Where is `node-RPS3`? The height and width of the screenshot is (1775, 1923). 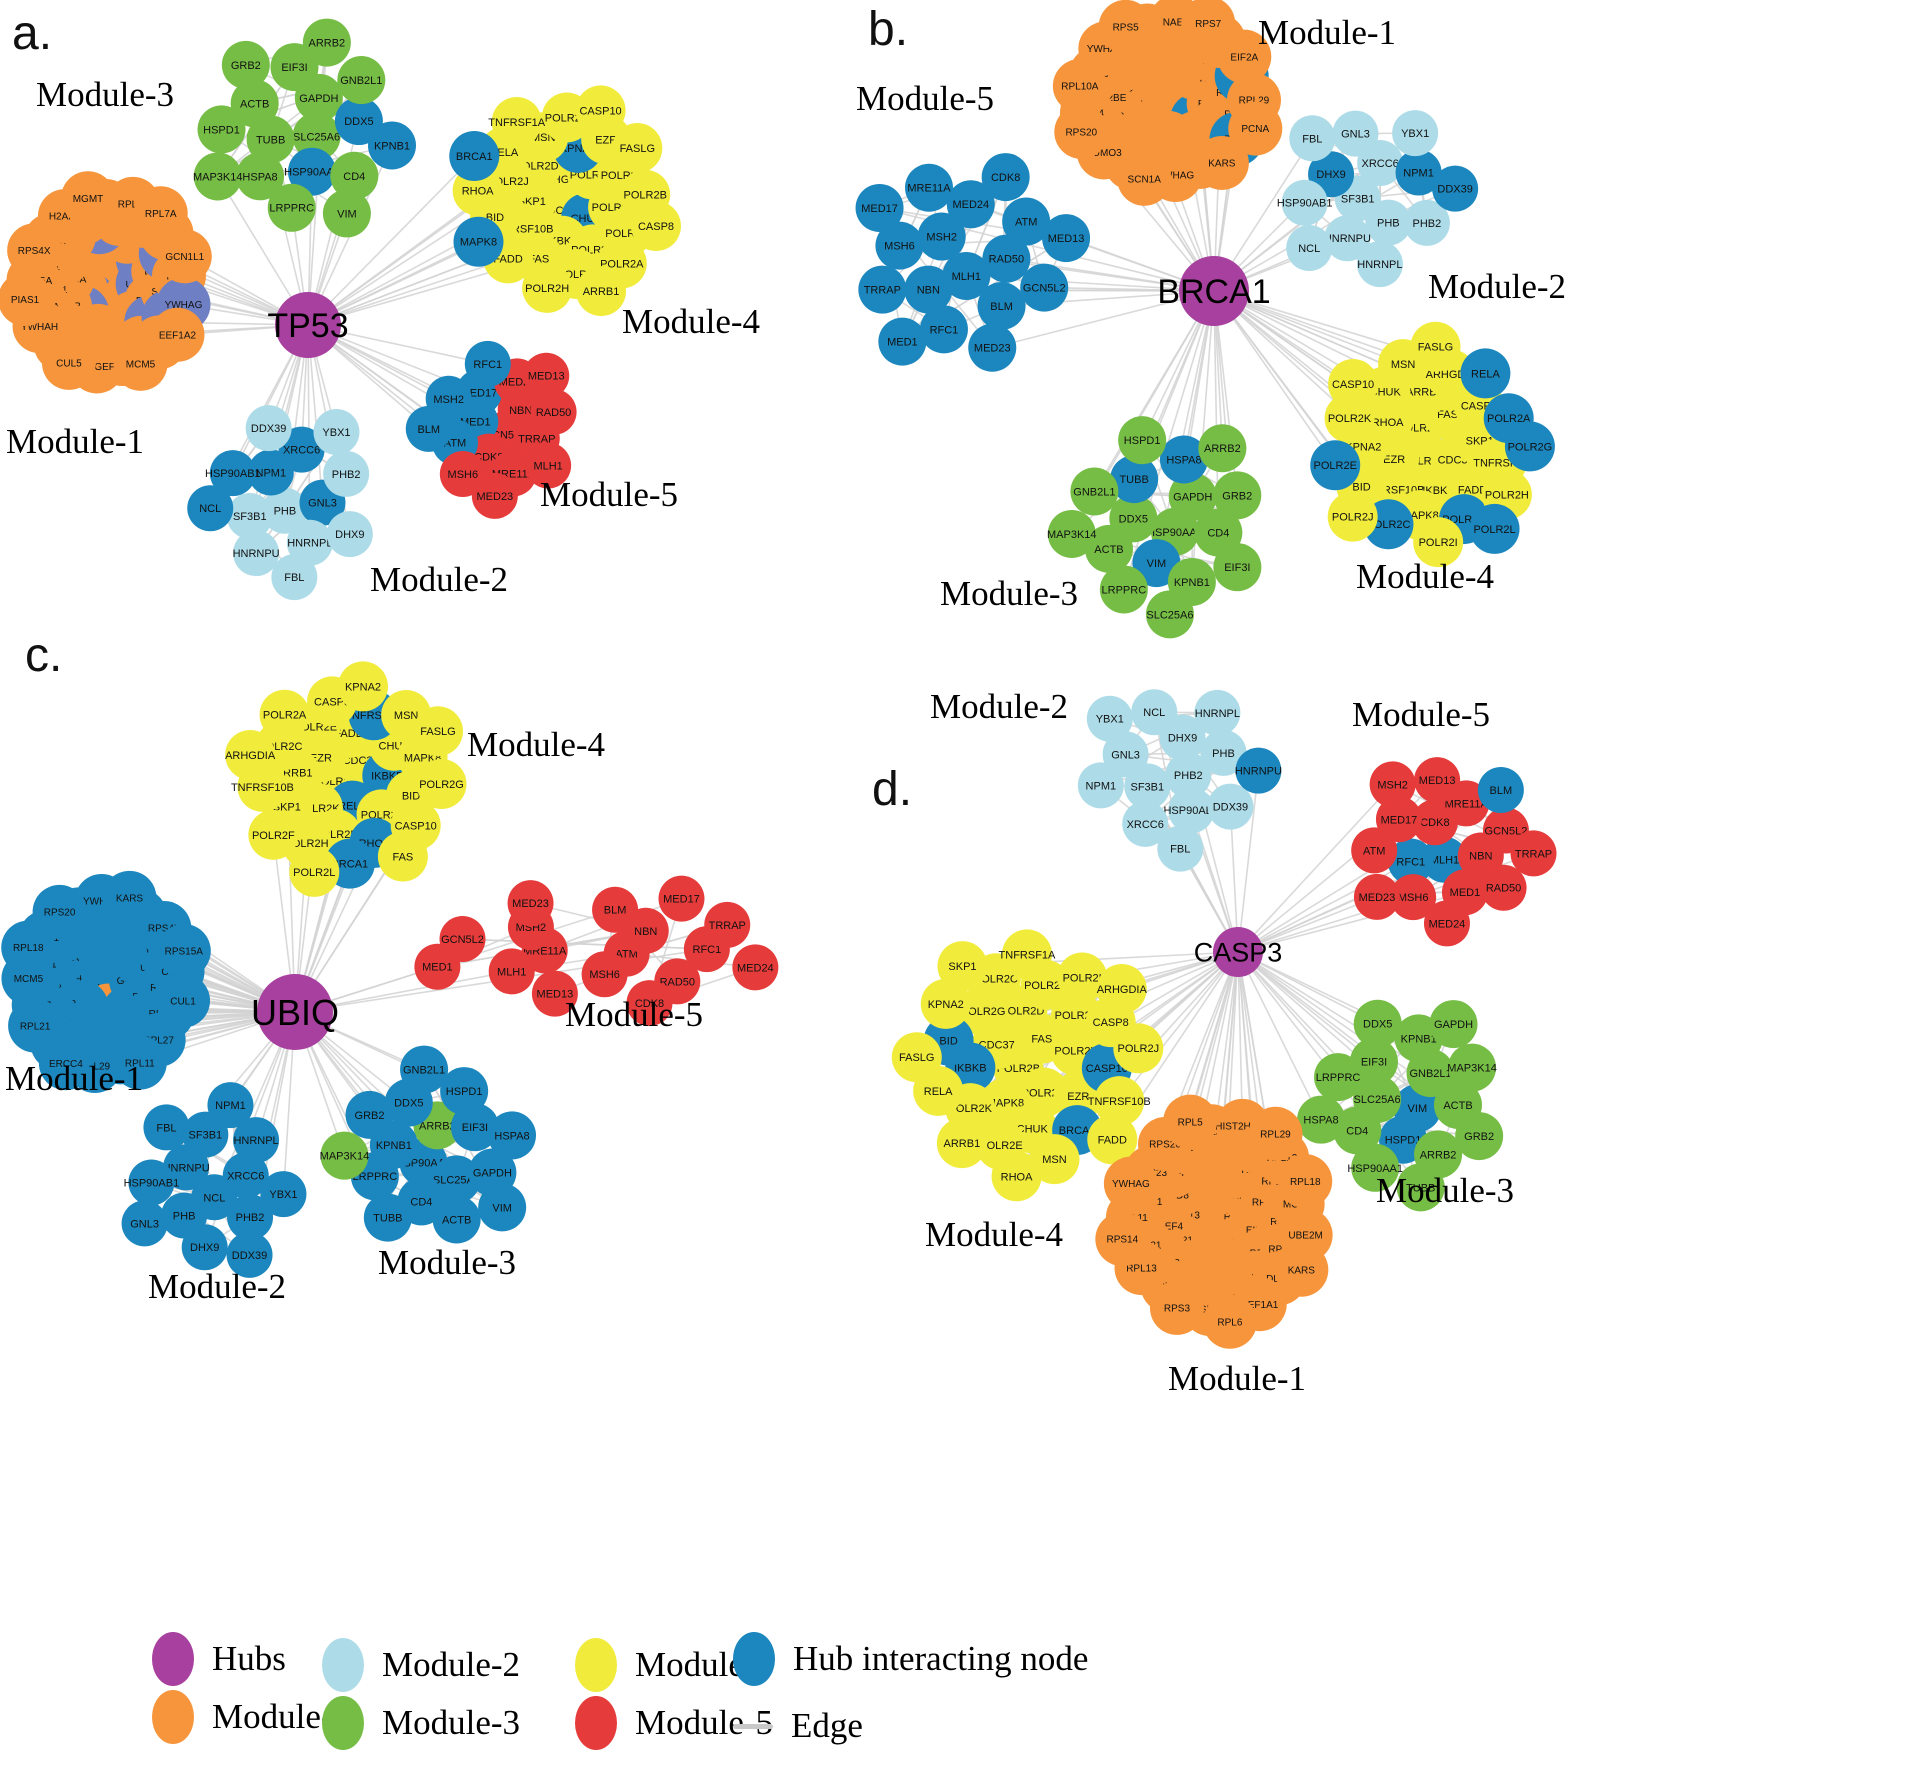
node-RPS3 is located at coordinates (1176, 1307).